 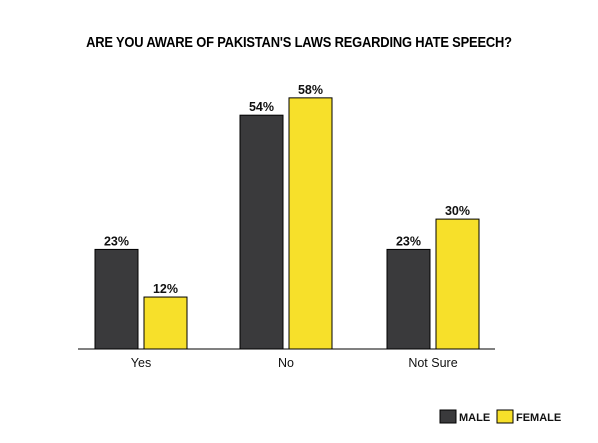 What do you see at coordinates (116, 299) in the screenshot?
I see `bar-male-yes` at bounding box center [116, 299].